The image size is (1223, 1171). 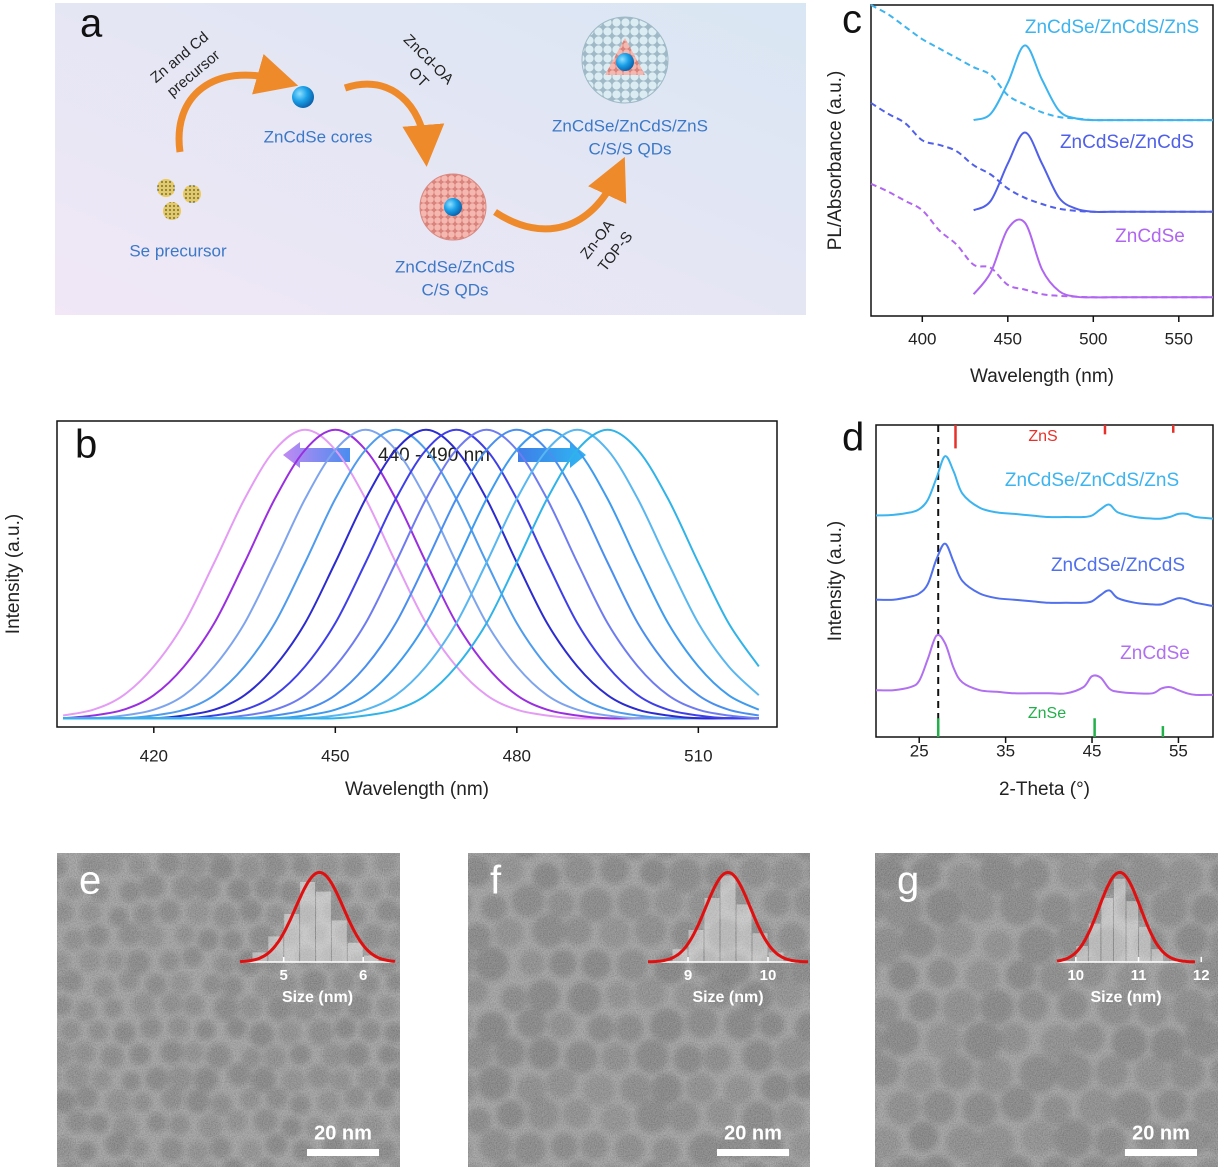 I want to click on panel-label: e, so click(x=90, y=881).